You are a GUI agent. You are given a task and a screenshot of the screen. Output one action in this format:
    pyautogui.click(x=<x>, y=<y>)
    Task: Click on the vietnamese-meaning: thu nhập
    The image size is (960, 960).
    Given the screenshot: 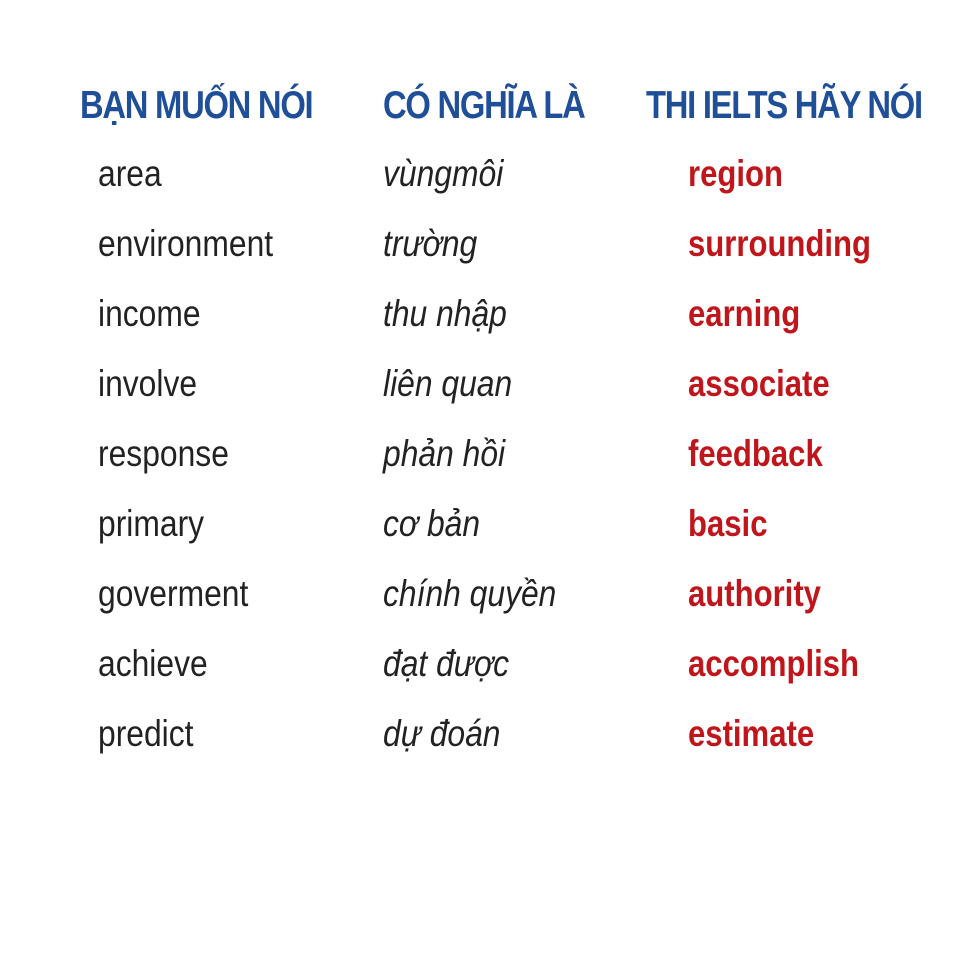 What is the action you would take?
    pyautogui.click(x=445, y=313)
    